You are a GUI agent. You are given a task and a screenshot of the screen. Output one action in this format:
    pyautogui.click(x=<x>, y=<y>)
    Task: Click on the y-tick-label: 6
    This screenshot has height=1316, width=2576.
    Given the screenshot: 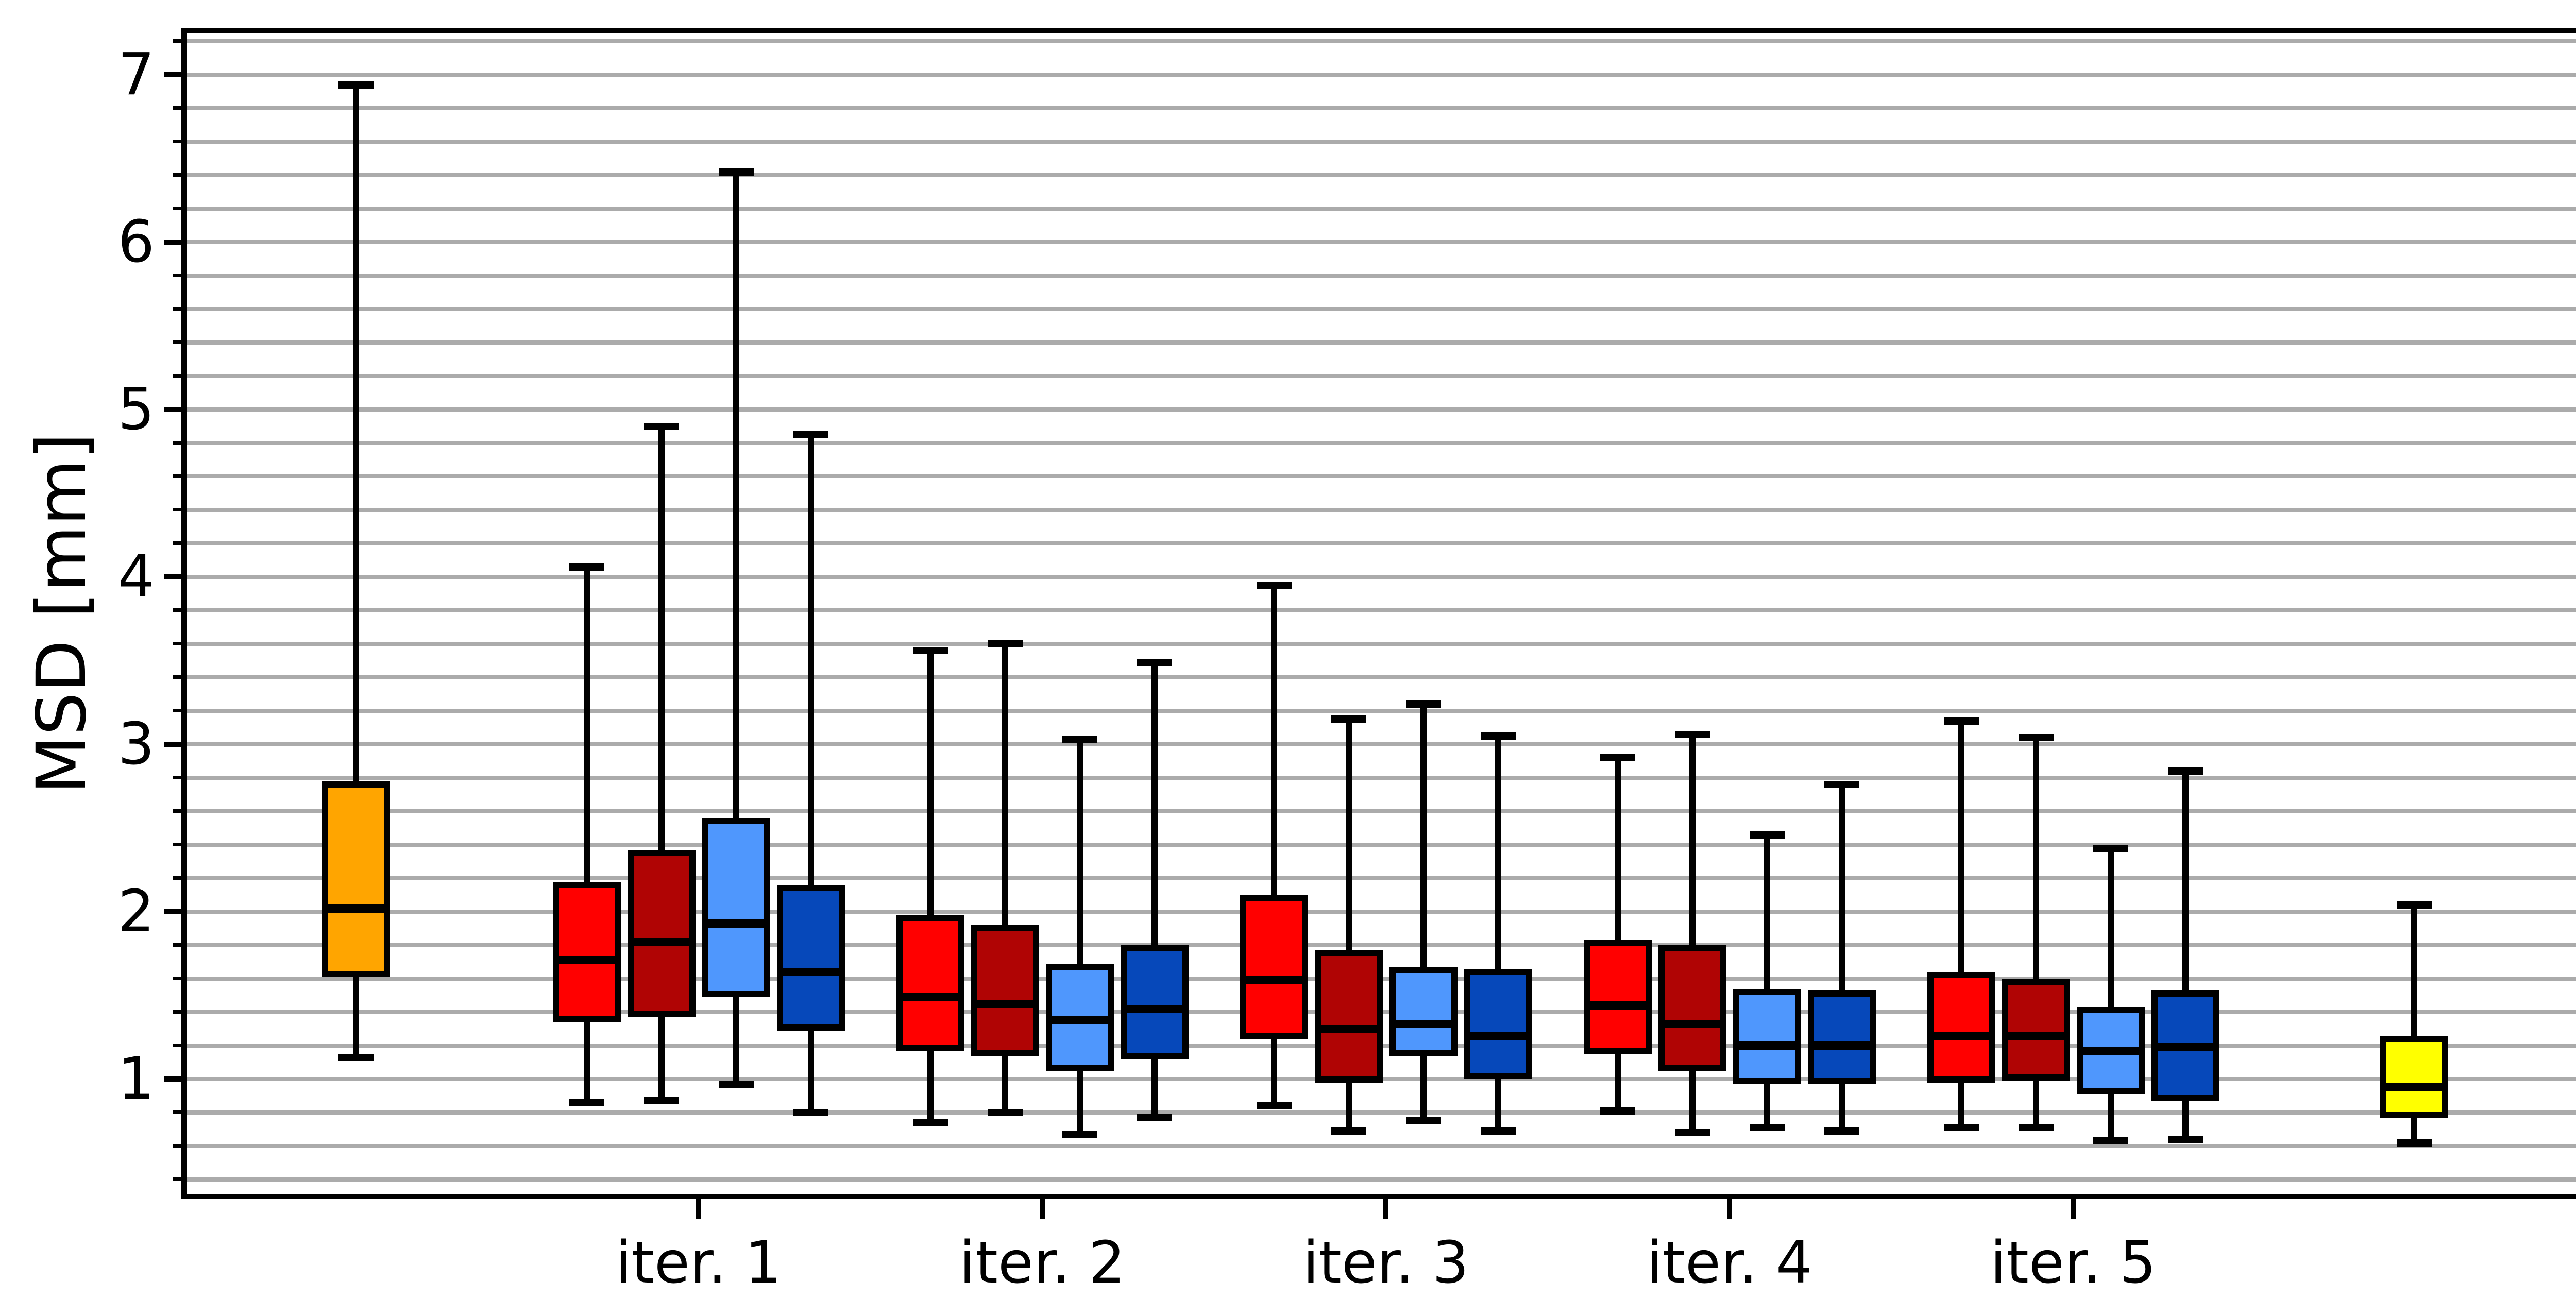 What is the action you would take?
    pyautogui.click(x=136, y=242)
    